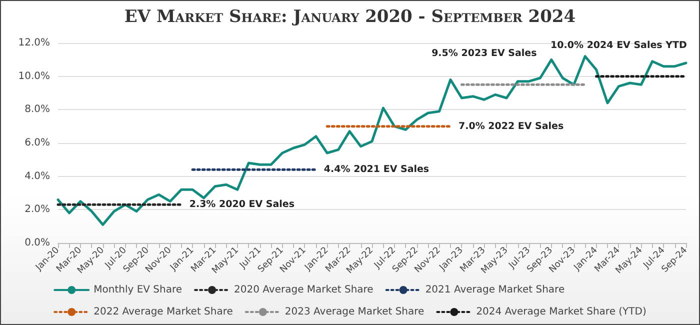 Image resolution: width=700 pixels, height=325 pixels. Describe the element at coordinates (304, 290) in the screenshot. I see `legend-label: 2020 Average Market Share` at that location.